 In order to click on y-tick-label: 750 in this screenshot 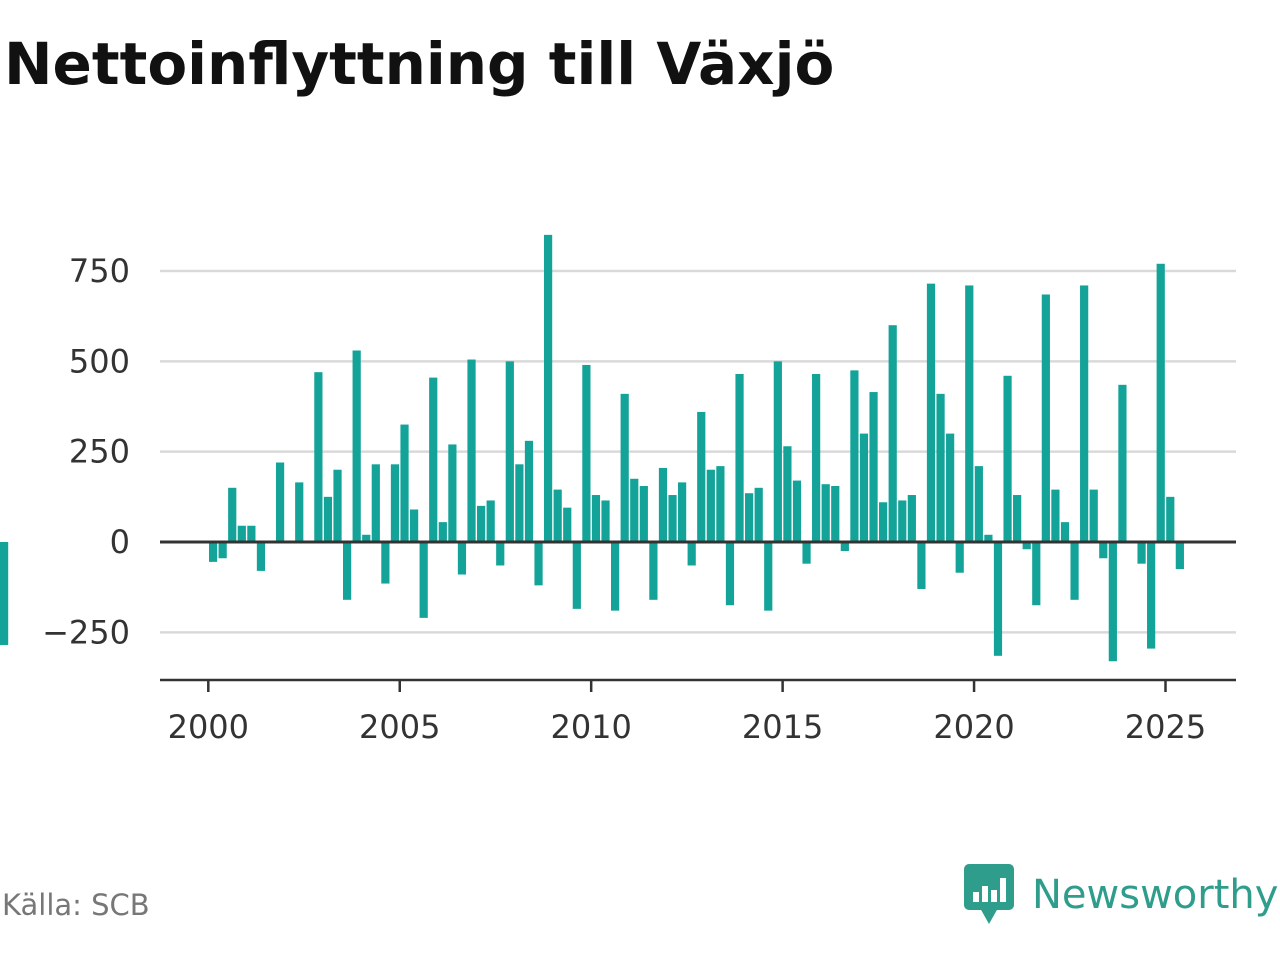, I will do `click(99, 271)`.